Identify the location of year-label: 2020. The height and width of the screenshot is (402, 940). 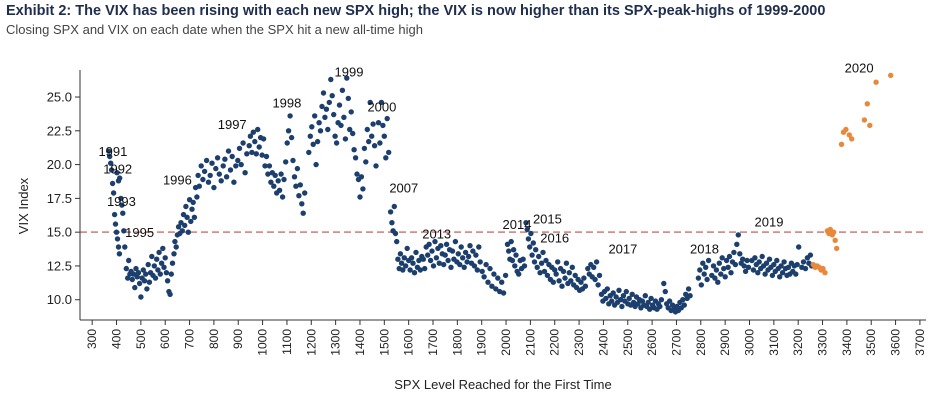
(859, 67).